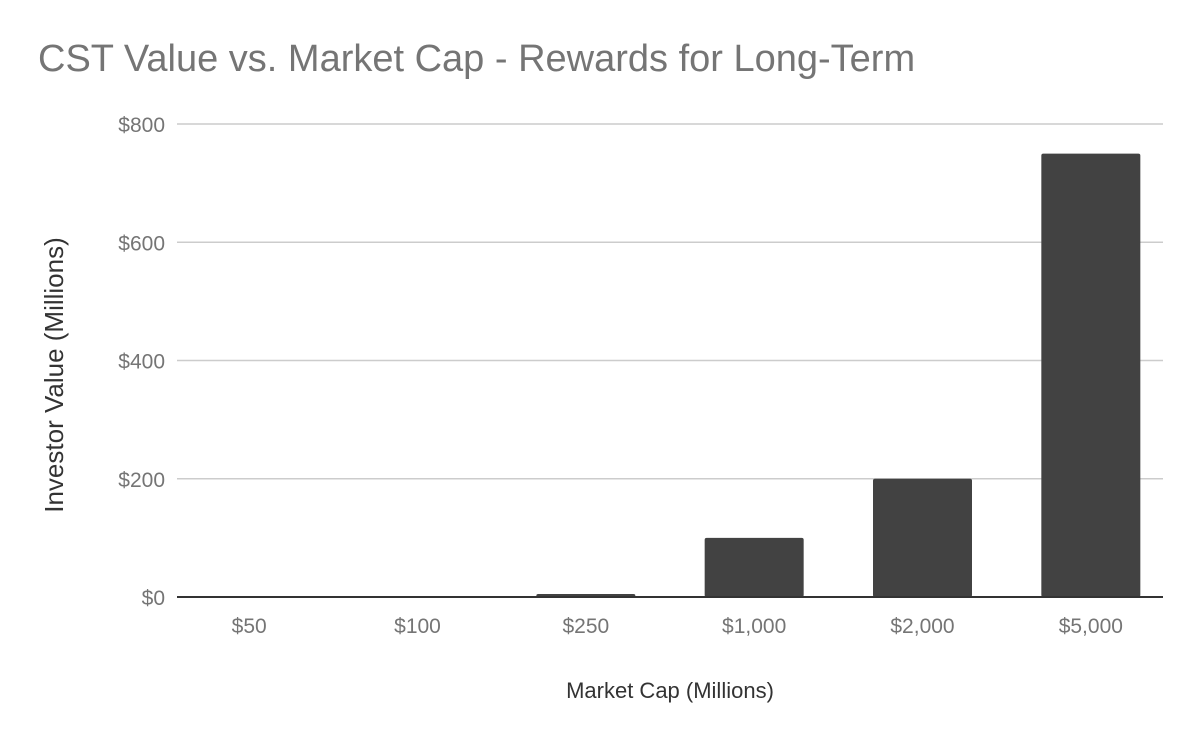 The height and width of the screenshot is (742, 1200). Describe the element at coordinates (670, 690) in the screenshot. I see `x-axis-title: Market Cap (Millions)` at that location.